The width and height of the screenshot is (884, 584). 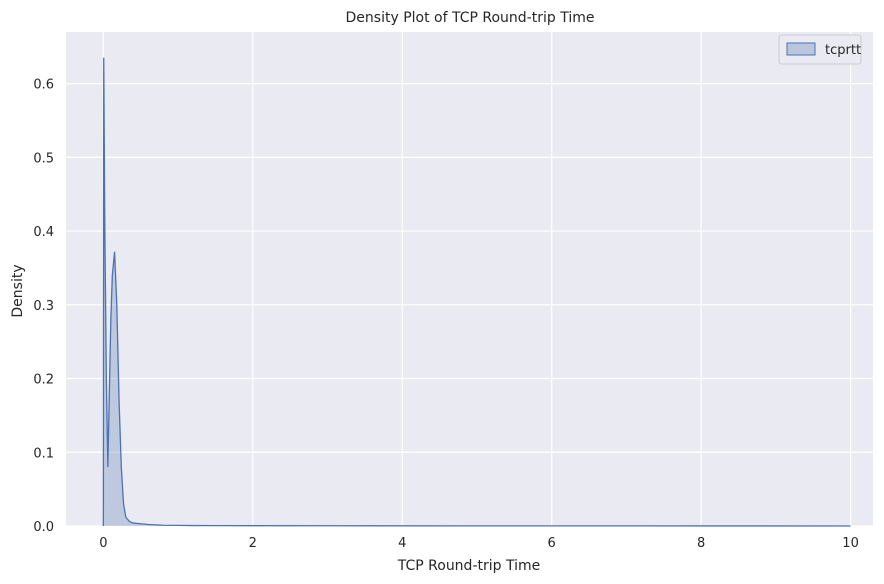 What do you see at coordinates (43, 158) in the screenshot?
I see `y-tick-label: 0.5` at bounding box center [43, 158].